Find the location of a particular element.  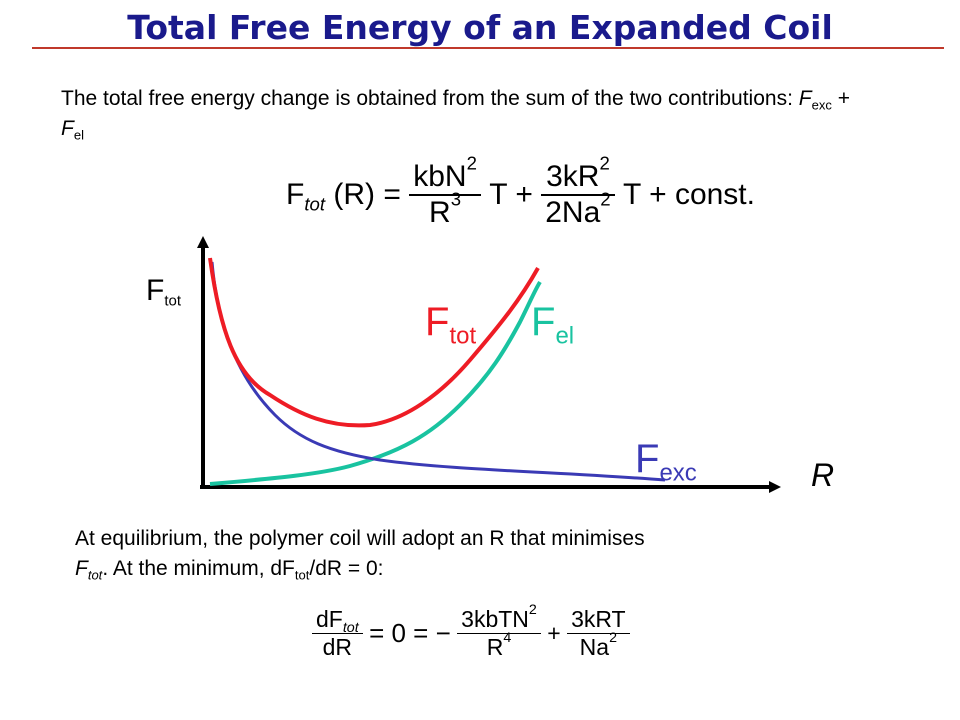

eq2-term1-fraction: 3kbTN2 R4 is located at coordinates (499, 632).